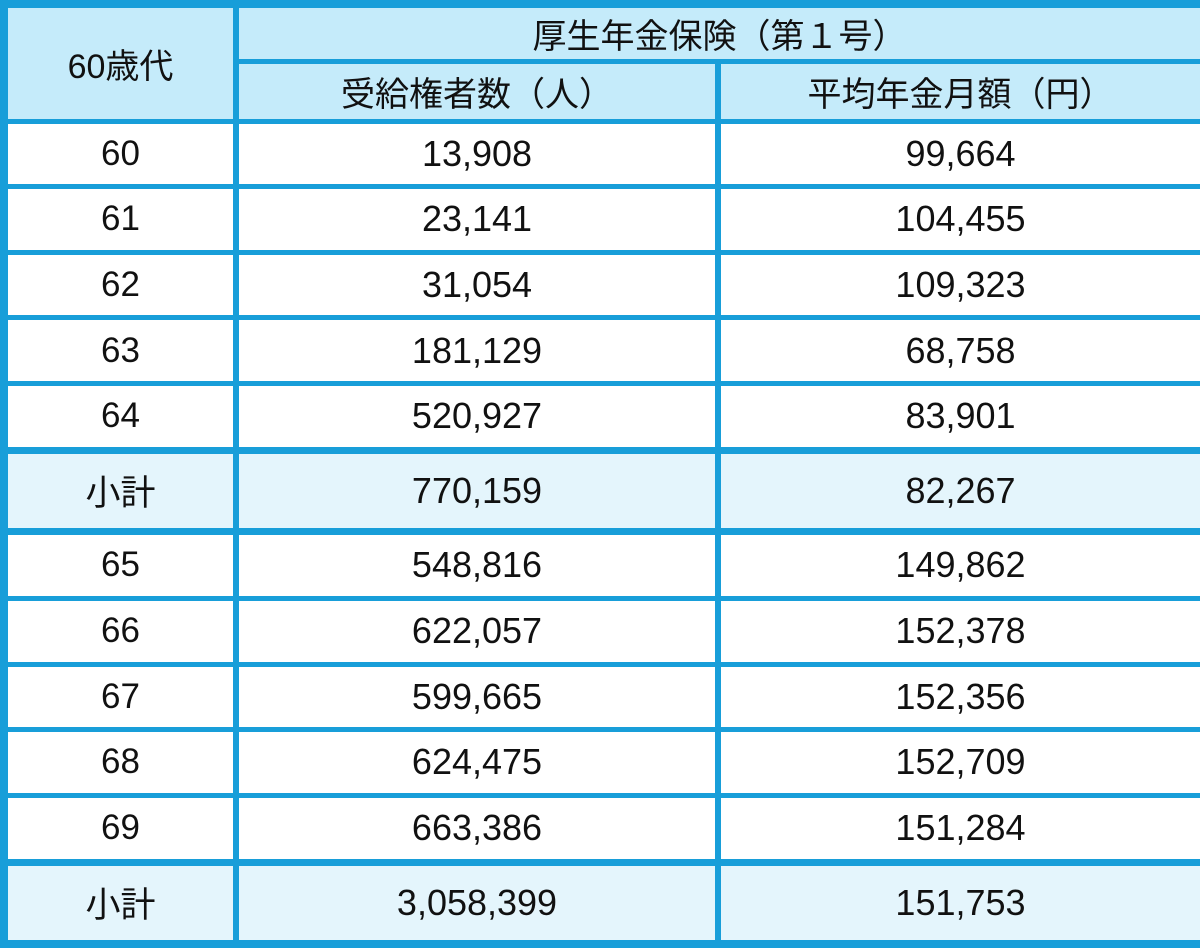  Describe the element at coordinates (957, 154) in the screenshot. I see `avg-monthly-cell: 99,664` at that location.